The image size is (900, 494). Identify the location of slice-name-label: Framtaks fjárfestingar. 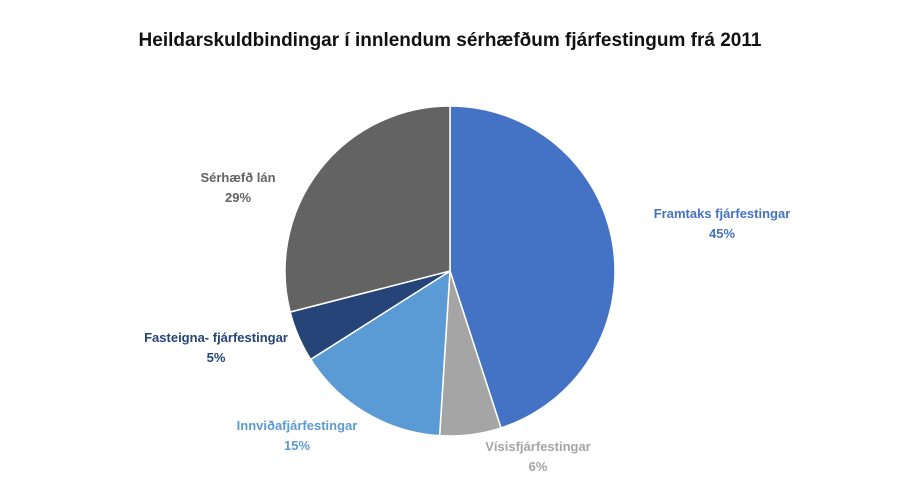
(722, 213).